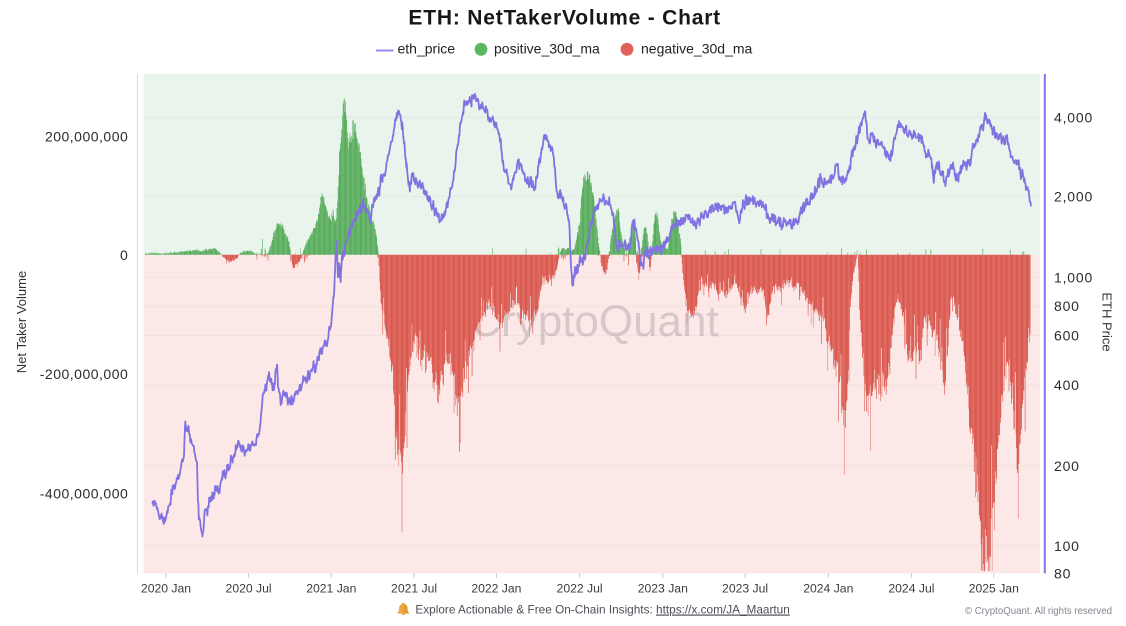 The image size is (1126, 626). I want to click on svg-text: positive_30d_ma, so click(547, 49).